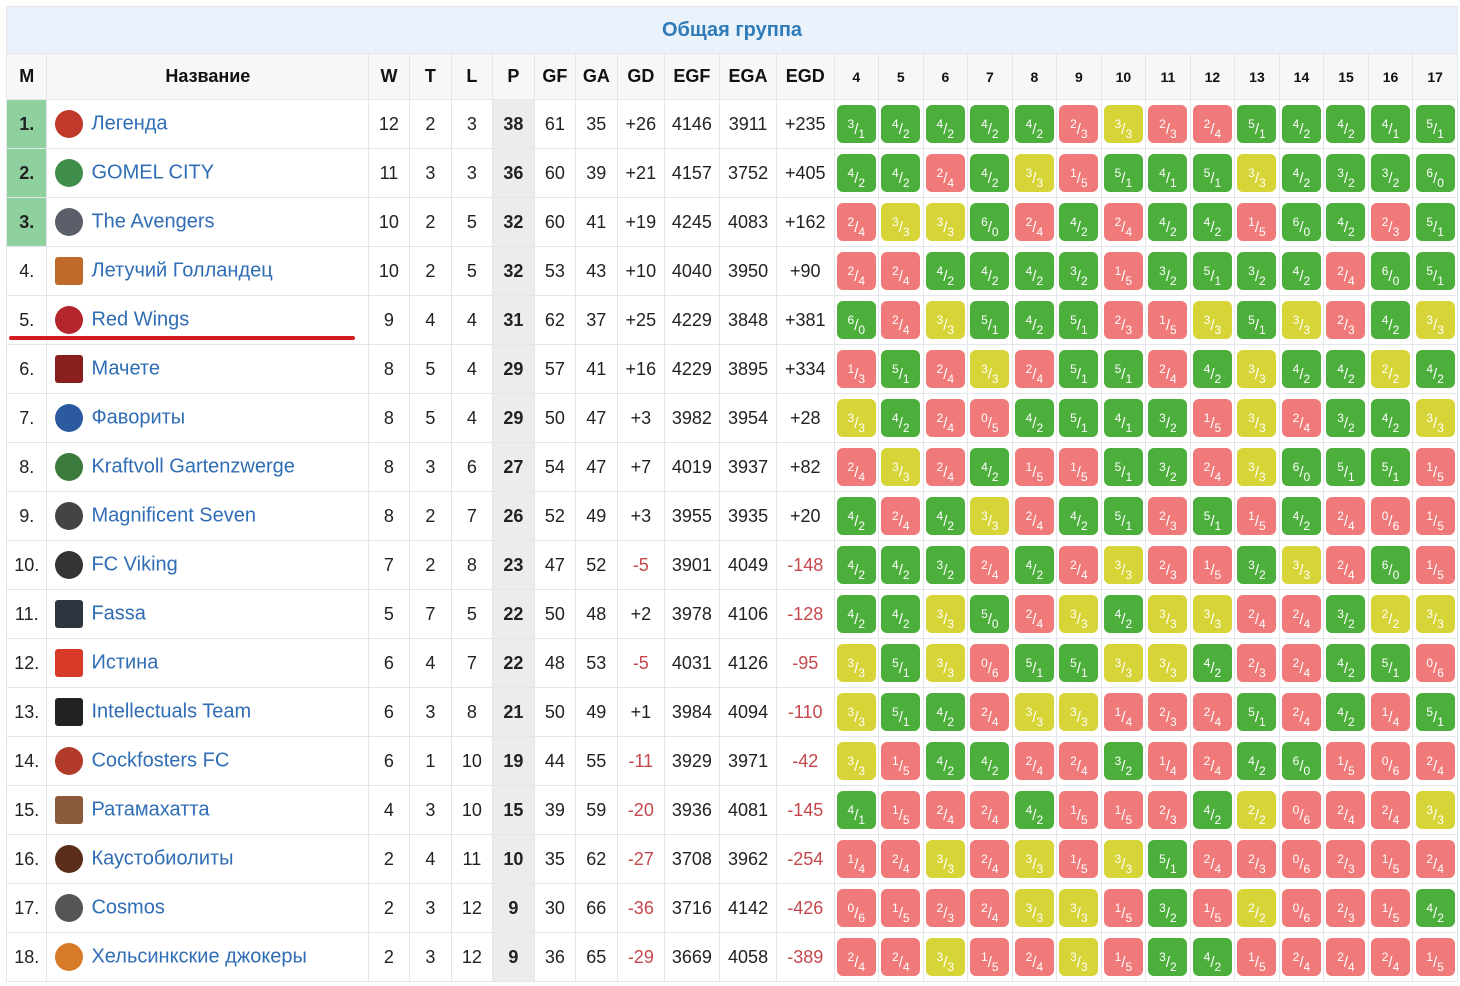  I want to click on header-egd: EGD, so click(805, 76).